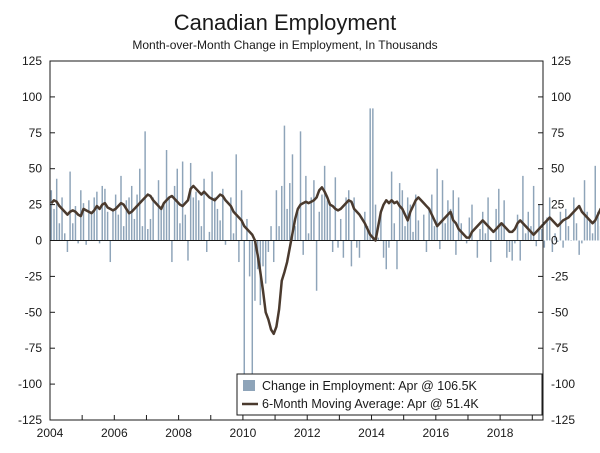  What do you see at coordinates (389, 394) in the screenshot?
I see `legend-box` at bounding box center [389, 394].